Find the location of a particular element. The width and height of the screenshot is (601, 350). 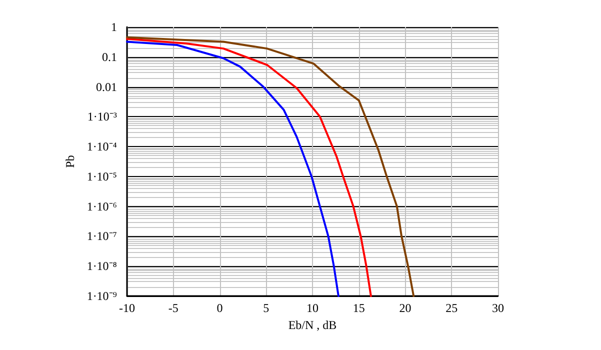

y-tick-label: 1·10⁻³ is located at coordinates (102, 117).